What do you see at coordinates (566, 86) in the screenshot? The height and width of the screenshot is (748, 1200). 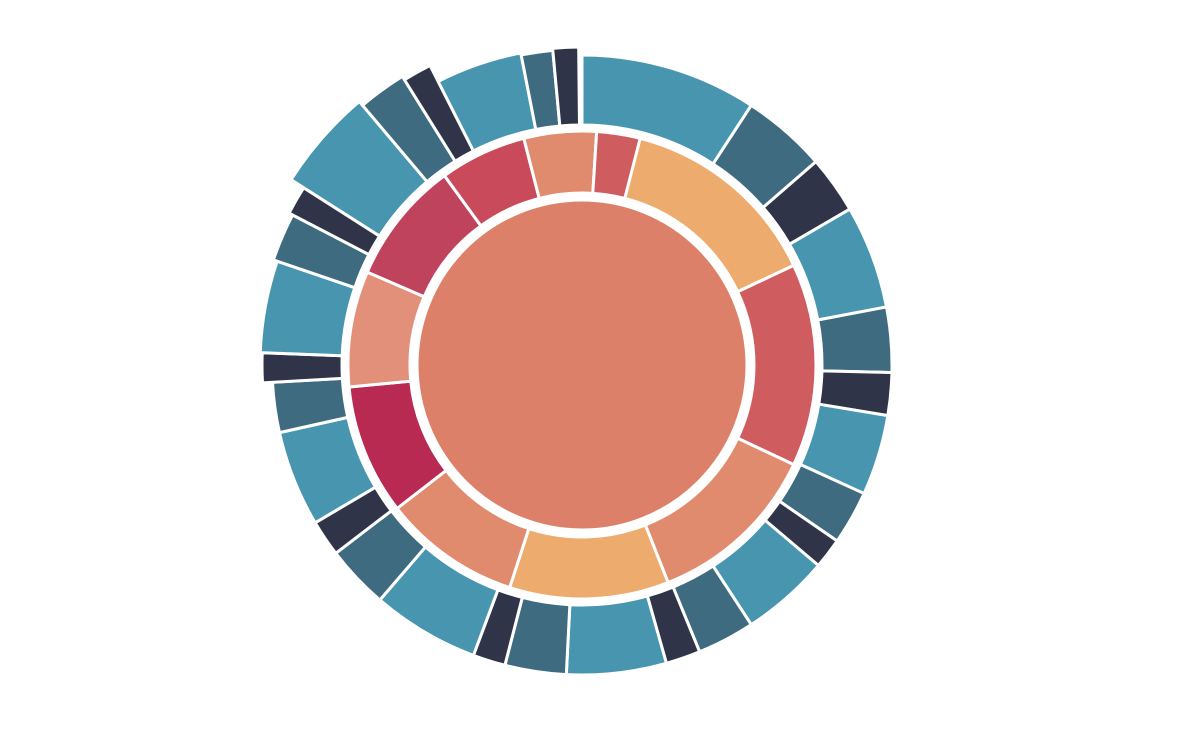 I see `sunburst-segment-o30` at bounding box center [566, 86].